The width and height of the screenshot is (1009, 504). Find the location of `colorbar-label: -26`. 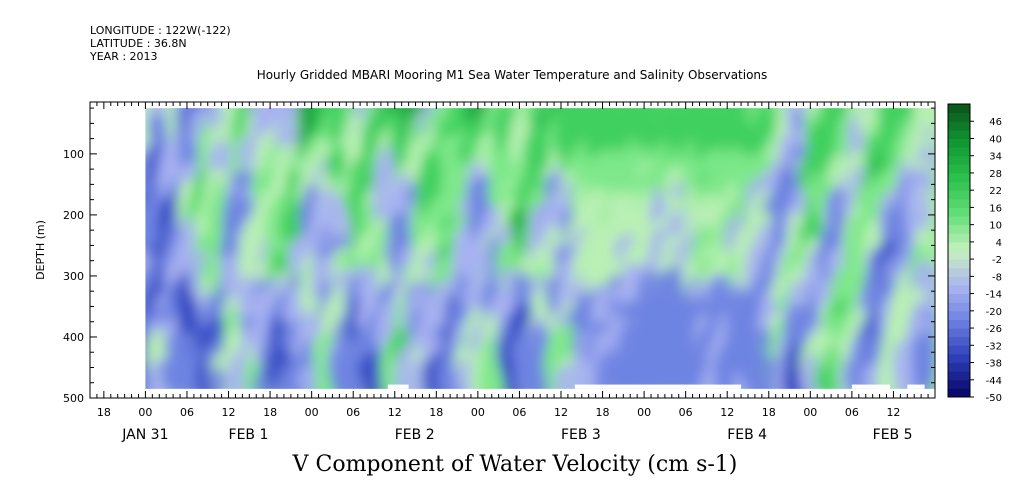

colorbar-label: -26 is located at coordinates (994, 329).